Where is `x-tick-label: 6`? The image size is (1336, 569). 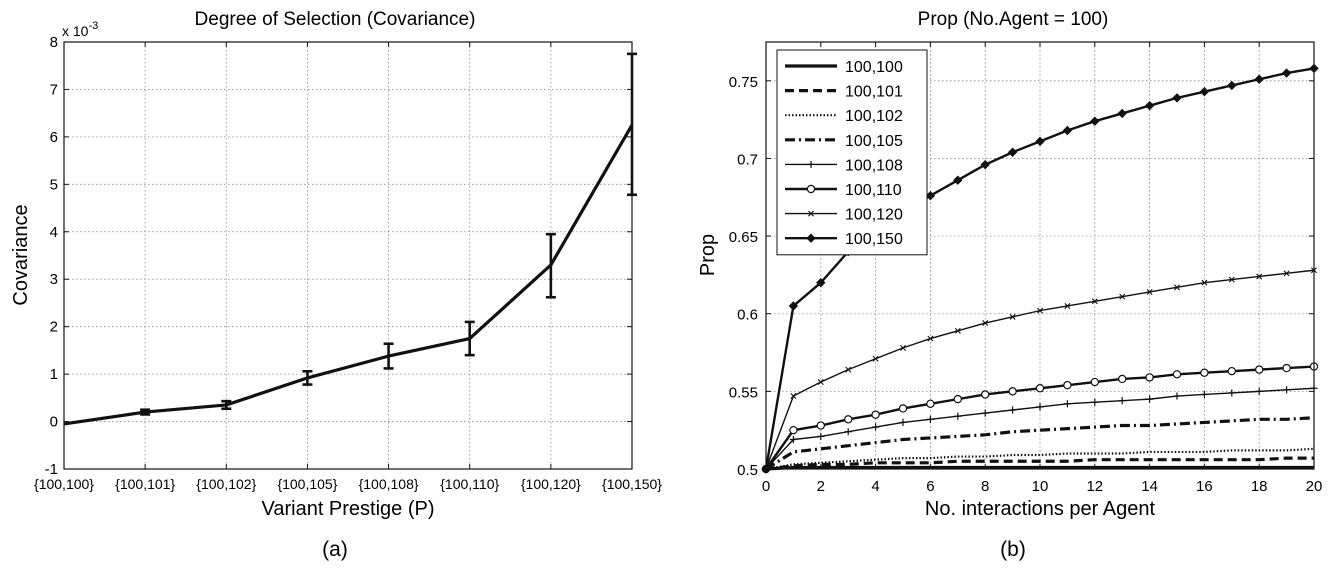
x-tick-label: 6 is located at coordinates (930, 486).